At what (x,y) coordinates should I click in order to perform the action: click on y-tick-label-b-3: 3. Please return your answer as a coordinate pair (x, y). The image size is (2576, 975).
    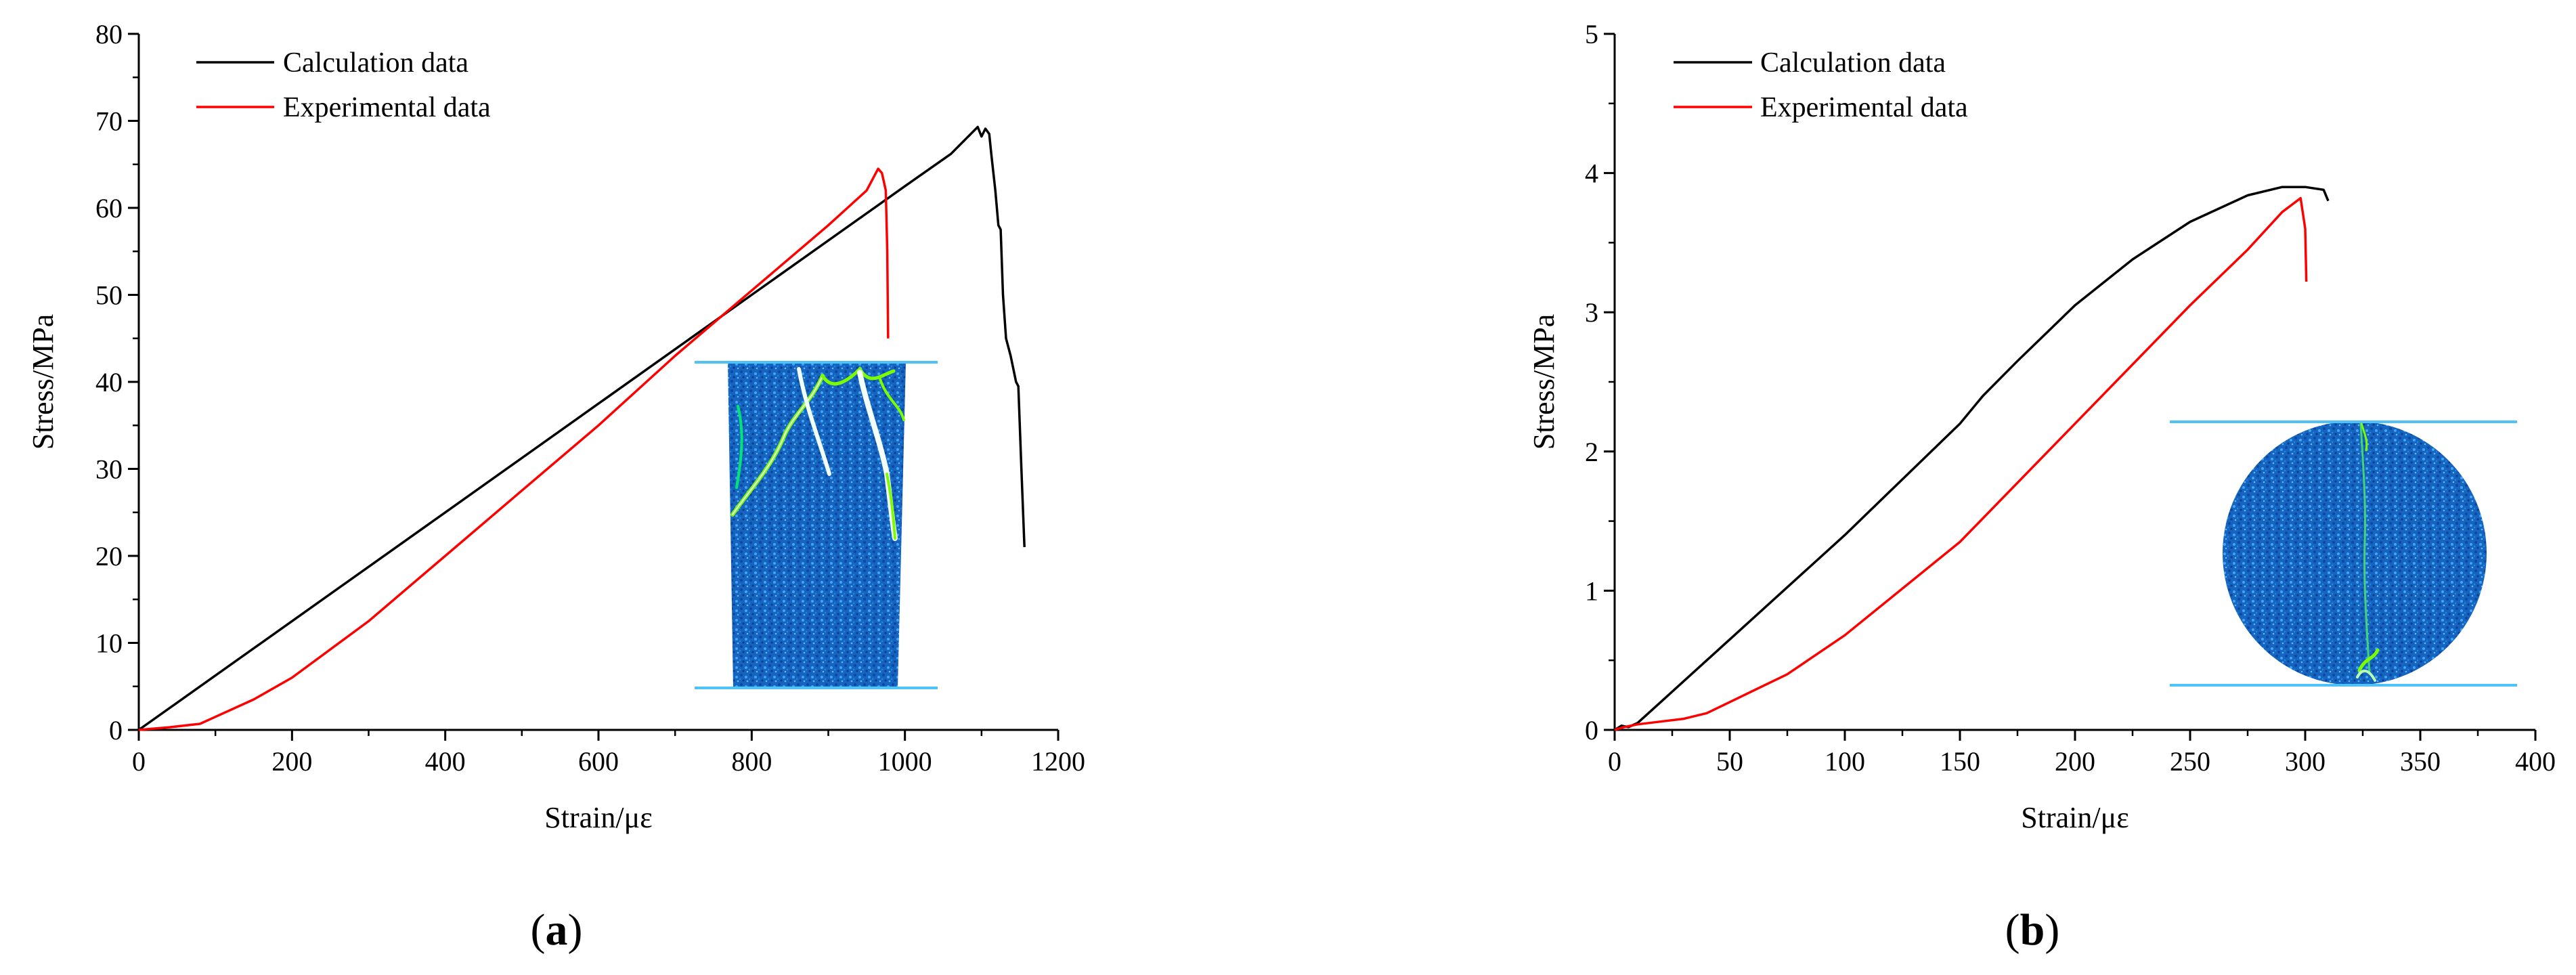
    Looking at the image, I should click on (1591, 312).